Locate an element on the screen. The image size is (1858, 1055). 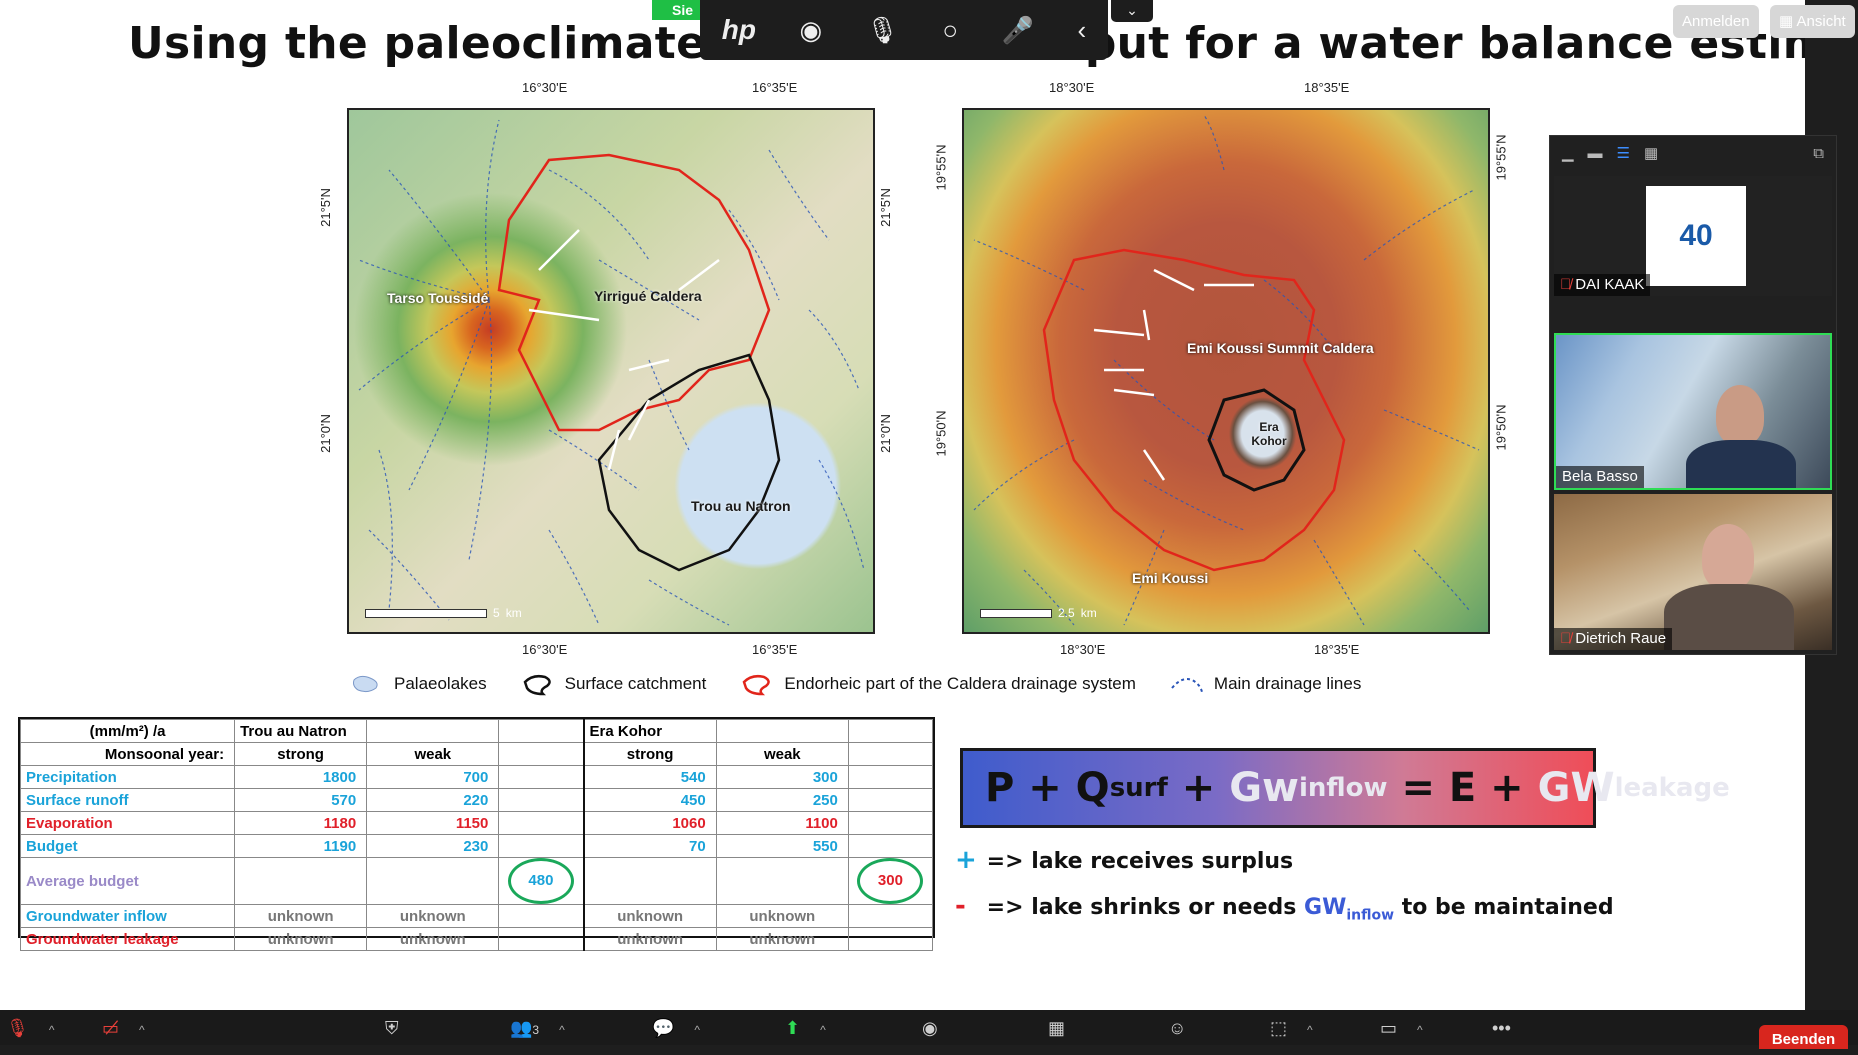
table-cell: 570 is located at coordinates (301, 800).